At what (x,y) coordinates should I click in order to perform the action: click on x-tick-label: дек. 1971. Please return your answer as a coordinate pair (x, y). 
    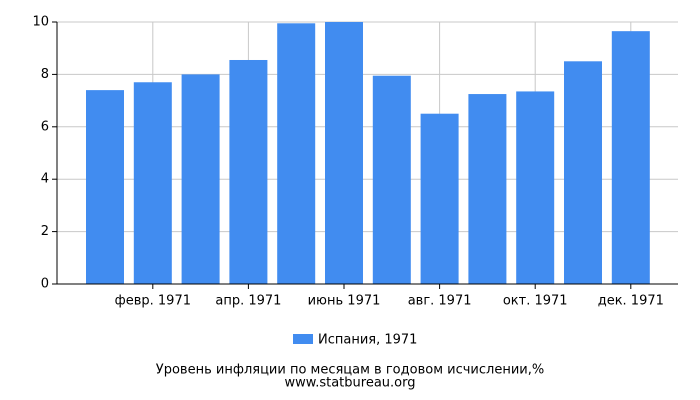
    Looking at the image, I should click on (631, 301).